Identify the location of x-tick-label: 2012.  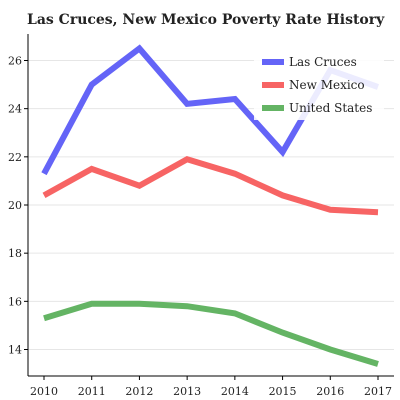
(139, 391).